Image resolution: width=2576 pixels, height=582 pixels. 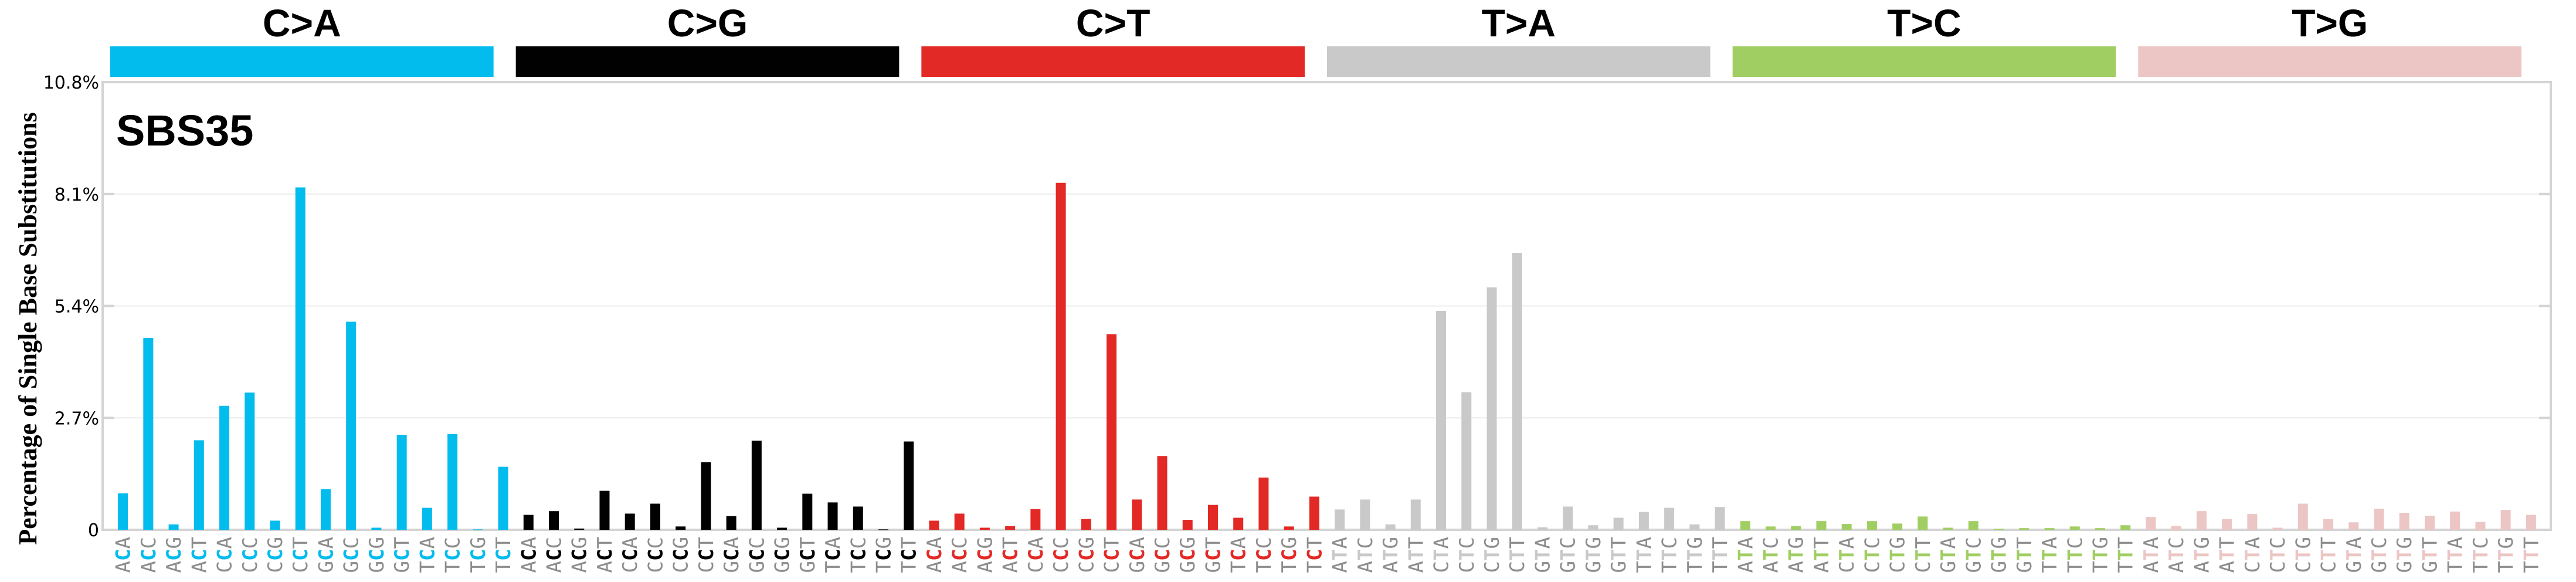 I want to click on y-axis-label: Percentage of Single Base Substitutions, so click(x=27, y=328).